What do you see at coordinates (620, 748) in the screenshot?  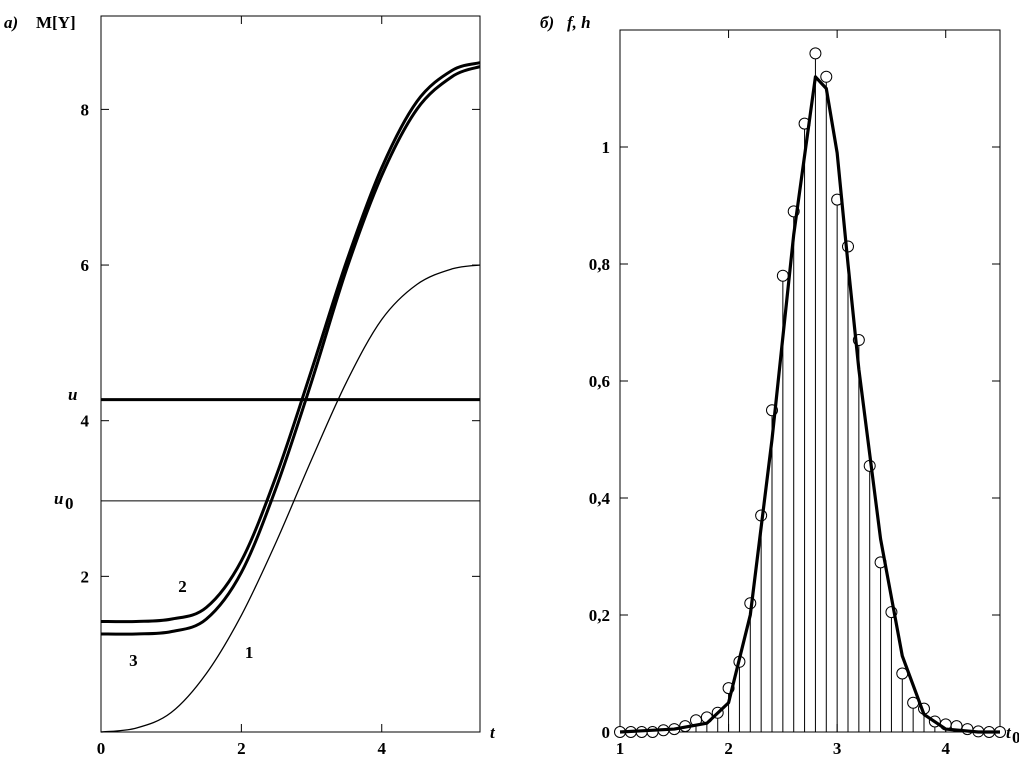 I see `x-tick-label: 1` at bounding box center [620, 748].